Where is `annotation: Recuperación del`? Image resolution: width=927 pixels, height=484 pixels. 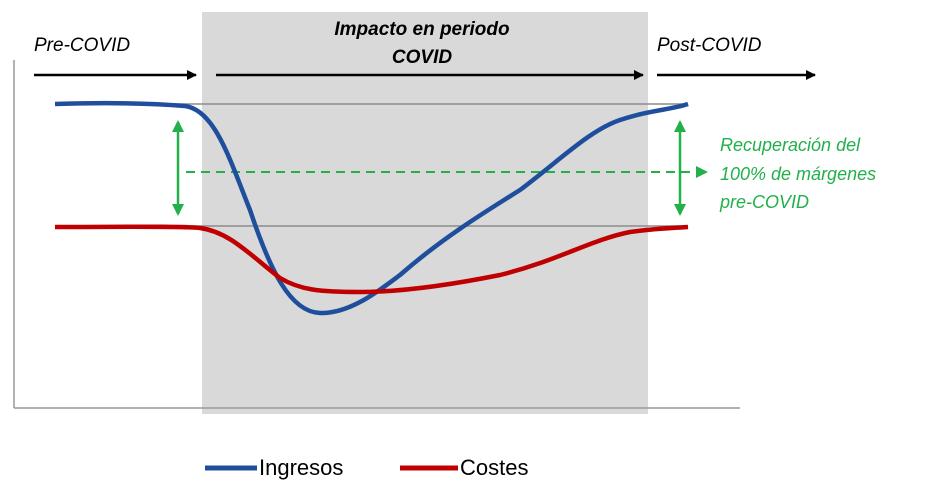
annotation: Recuperación del is located at coordinates (790, 145).